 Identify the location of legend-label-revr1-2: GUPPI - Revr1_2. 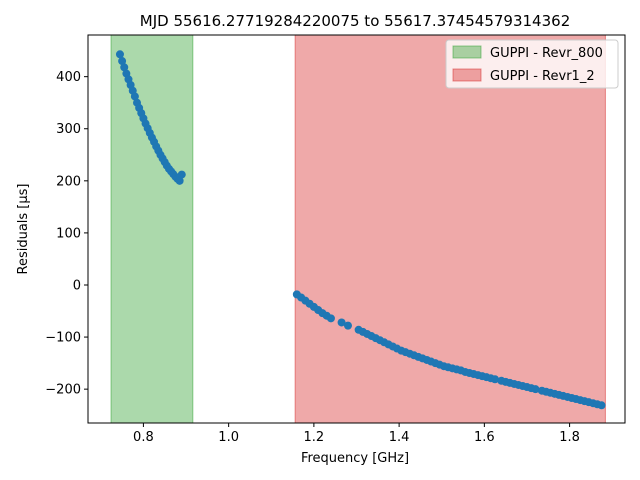
(542, 76).